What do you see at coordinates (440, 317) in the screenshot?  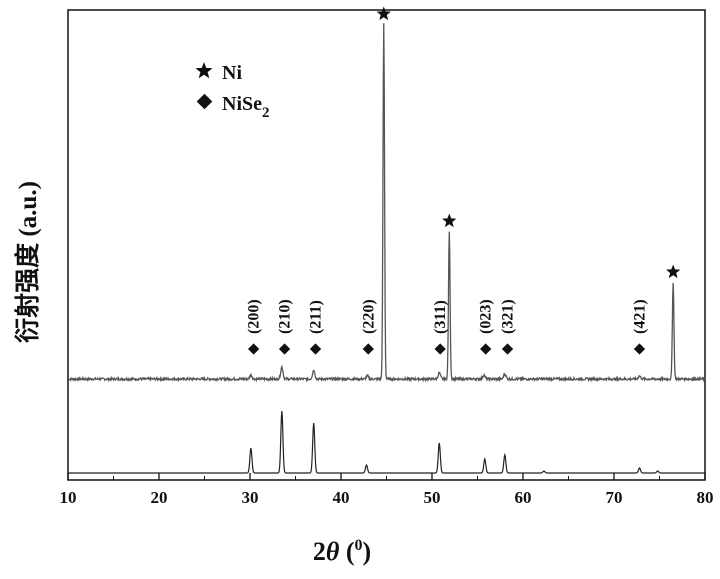 I see `hkl-label: (311)` at bounding box center [440, 317].